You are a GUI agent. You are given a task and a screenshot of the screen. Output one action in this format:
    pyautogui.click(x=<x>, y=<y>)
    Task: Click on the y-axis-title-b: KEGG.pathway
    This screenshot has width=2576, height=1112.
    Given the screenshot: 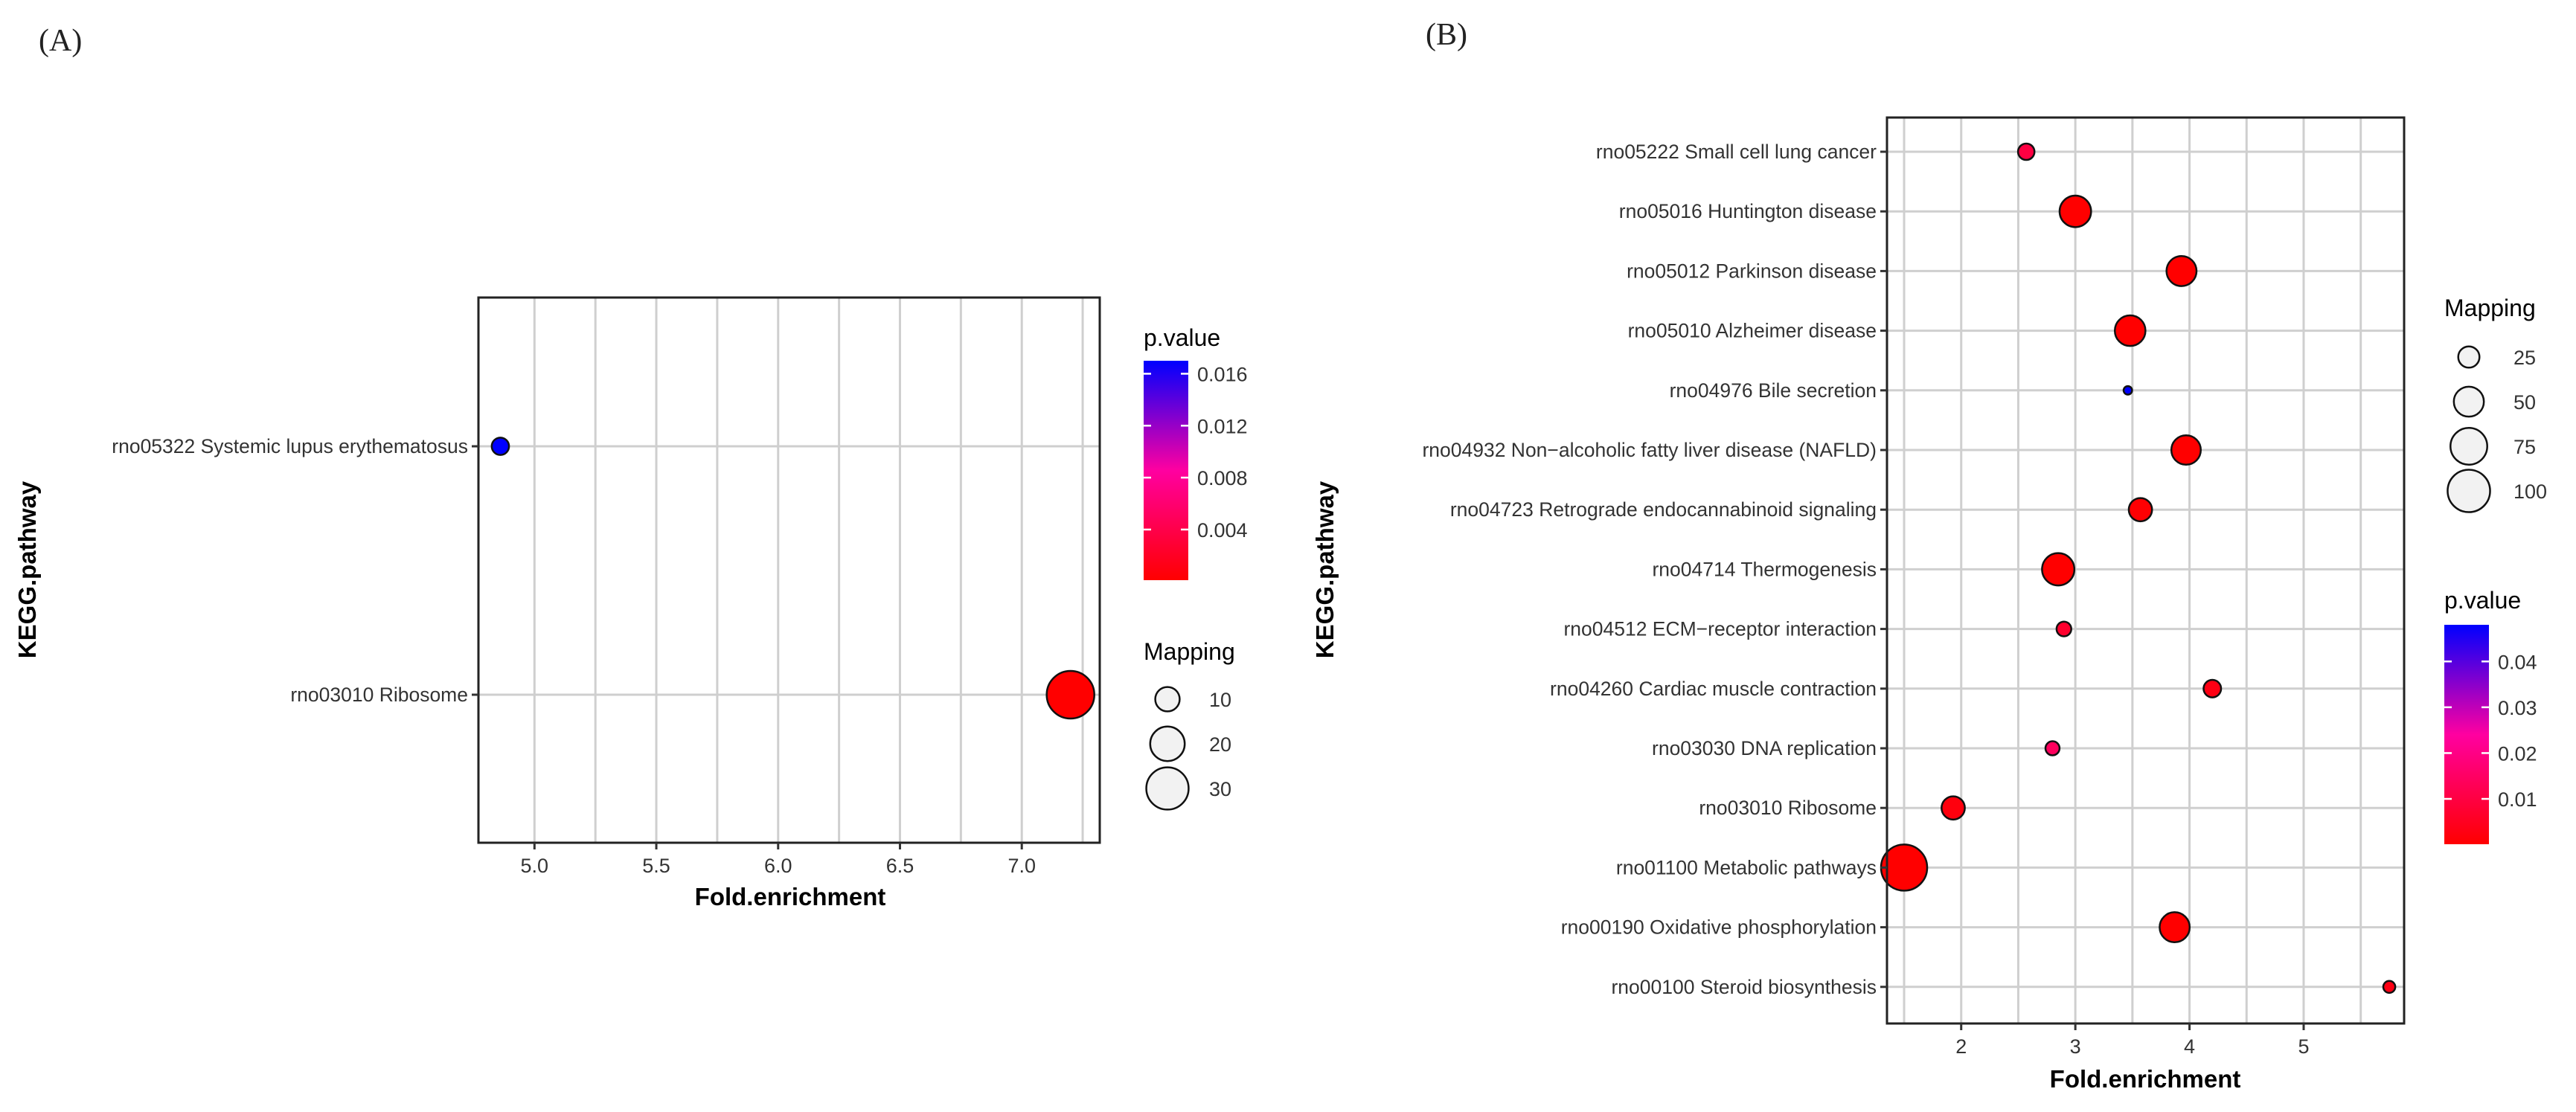 What is the action you would take?
    pyautogui.click(x=1325, y=569)
    